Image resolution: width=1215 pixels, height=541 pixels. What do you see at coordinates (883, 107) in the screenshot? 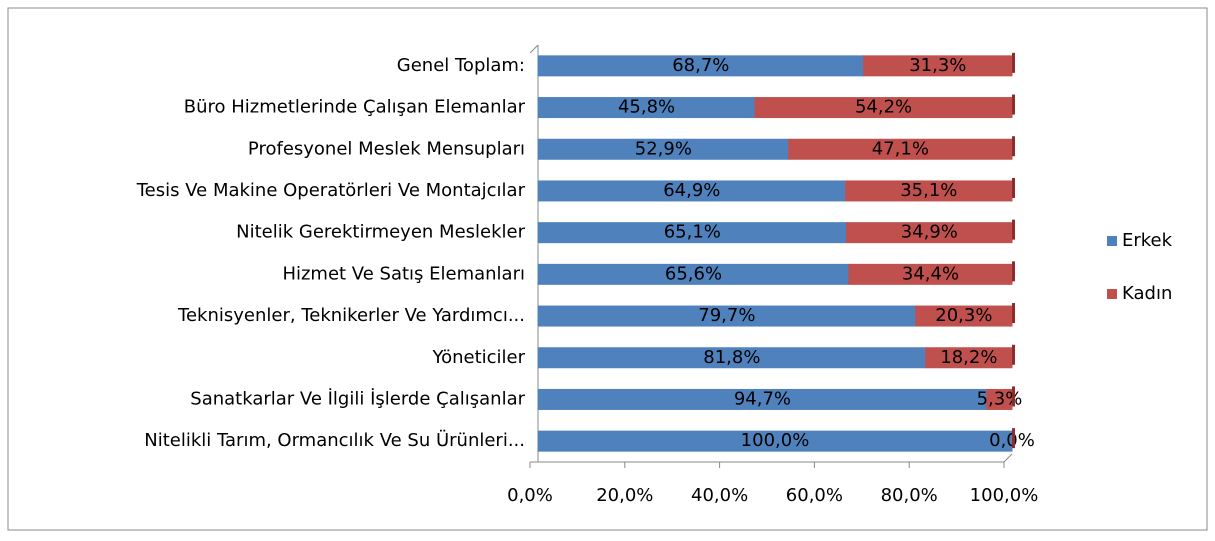
I see `value-label: 54,2%` at bounding box center [883, 107].